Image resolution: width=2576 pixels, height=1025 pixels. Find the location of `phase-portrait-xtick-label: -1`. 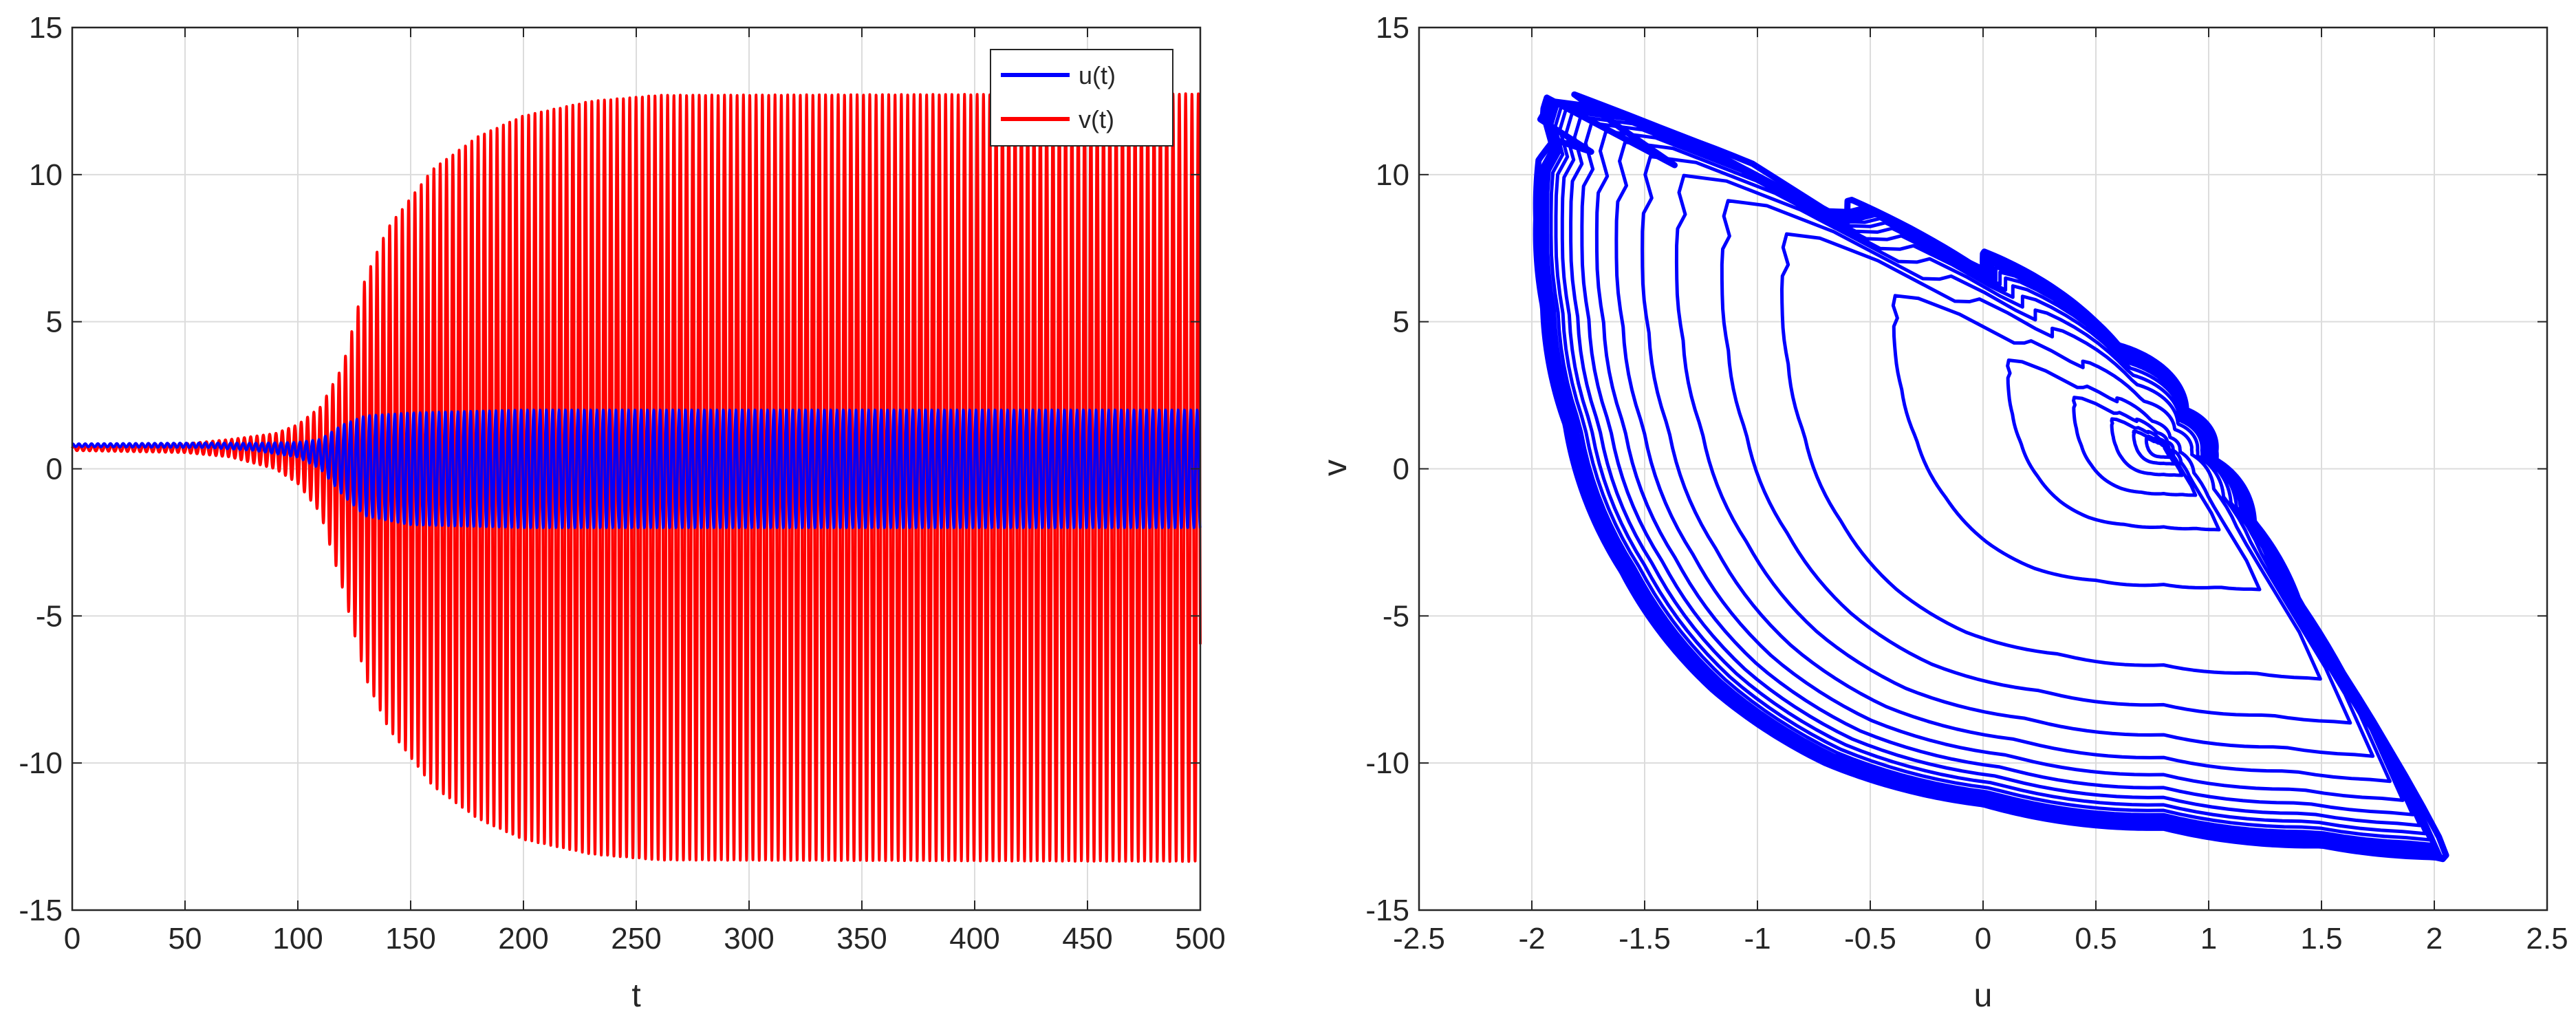

phase-portrait-xtick-label: -1 is located at coordinates (1758, 939).